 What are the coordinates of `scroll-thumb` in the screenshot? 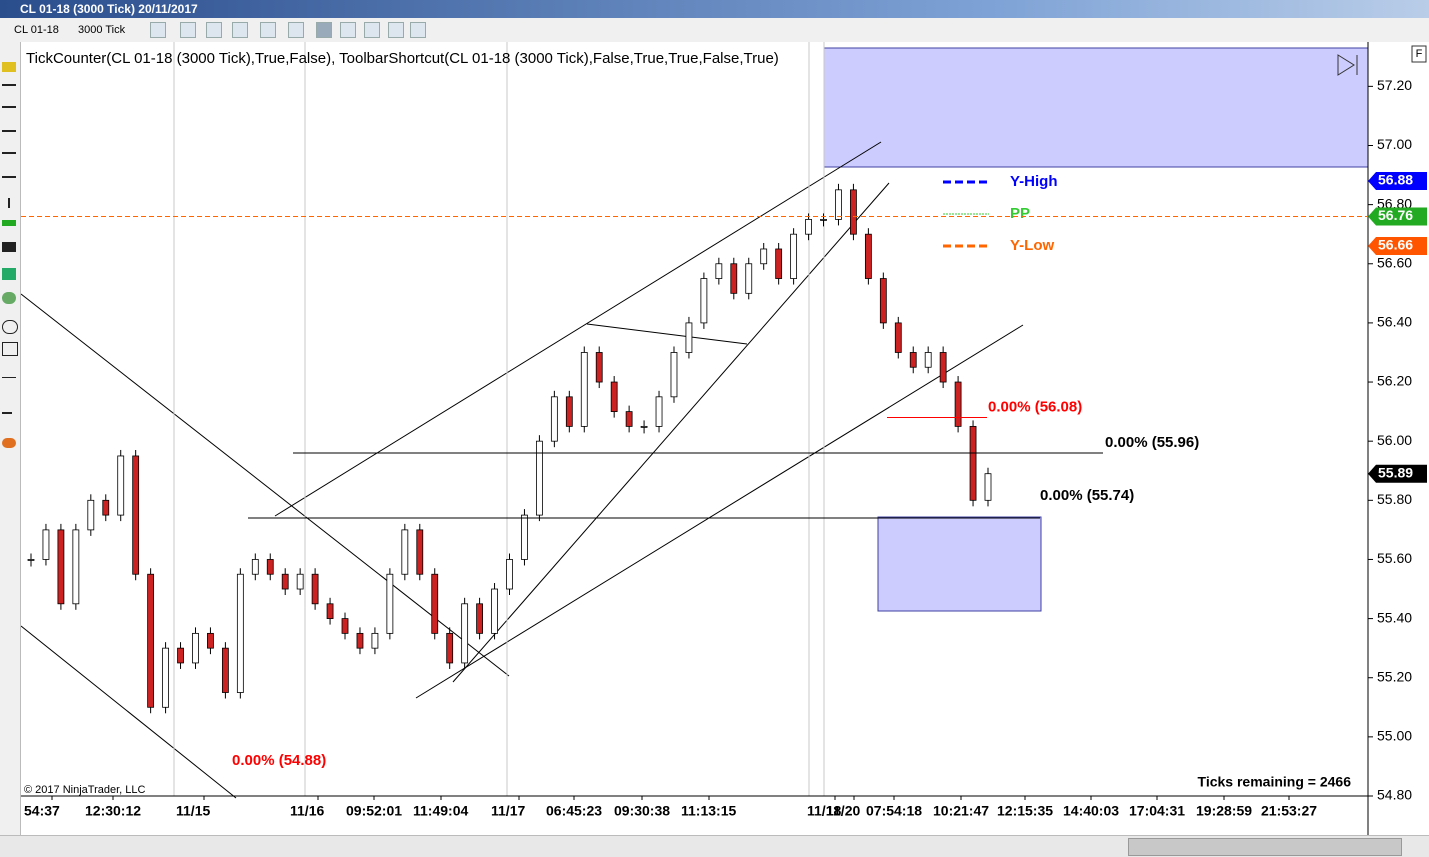 It's located at (1265, 847).